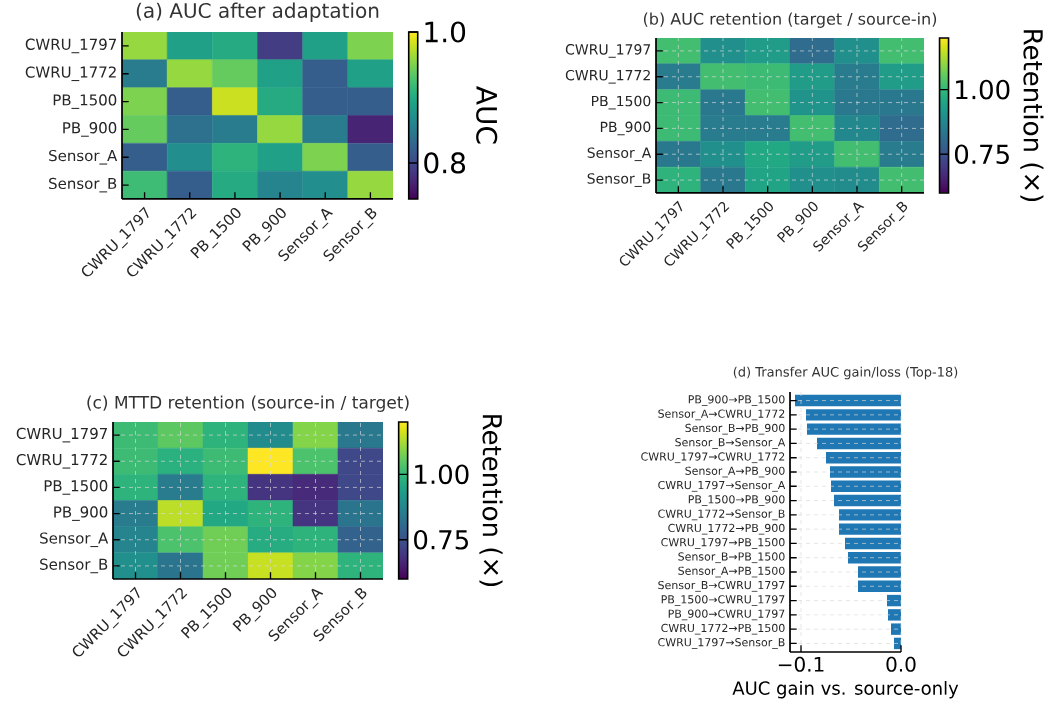 The image size is (1056, 711). What do you see at coordinates (726, 615) in the screenshot?
I see `y-tick-label: PB_900→CWRU_1797` at bounding box center [726, 615].